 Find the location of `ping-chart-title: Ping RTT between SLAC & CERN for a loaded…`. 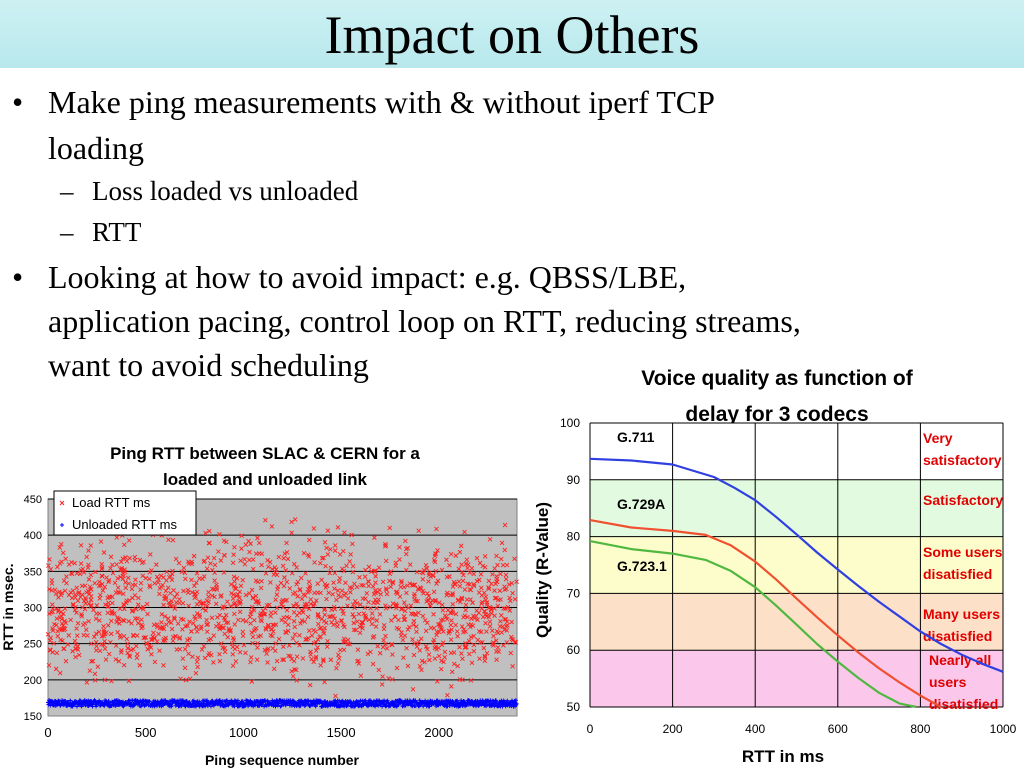

ping-chart-title: Ping RTT between SLAC & CERN for a loaded… is located at coordinates (265, 466).